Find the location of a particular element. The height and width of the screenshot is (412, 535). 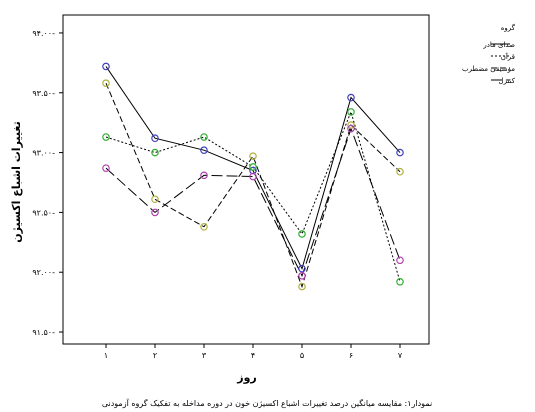

legend-label: قرآن is located at coordinates (508, 56).